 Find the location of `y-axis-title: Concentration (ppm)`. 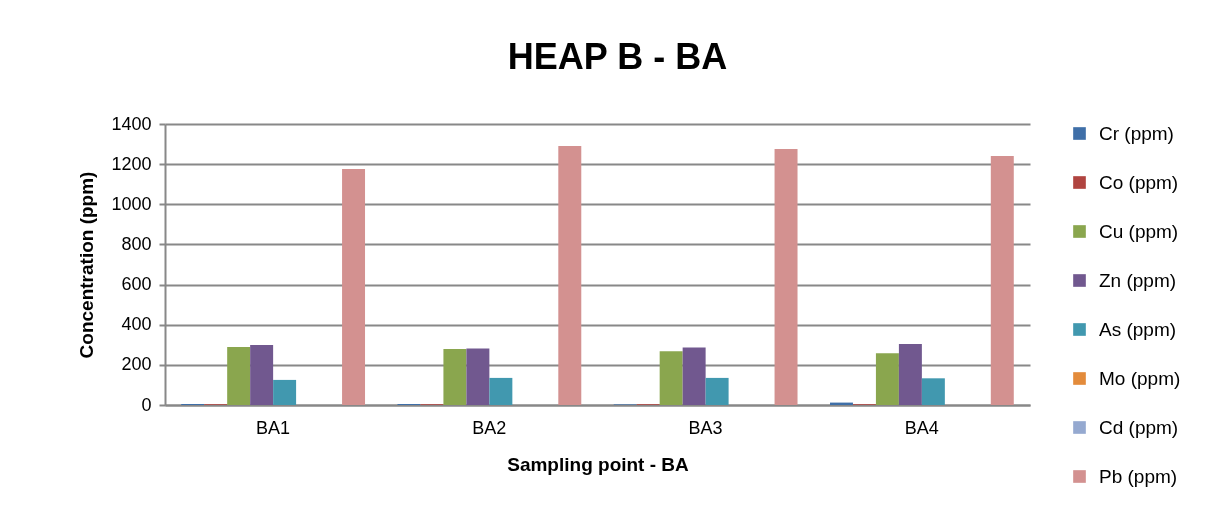

y-axis-title: Concentration (ppm) is located at coordinates (87, 265).